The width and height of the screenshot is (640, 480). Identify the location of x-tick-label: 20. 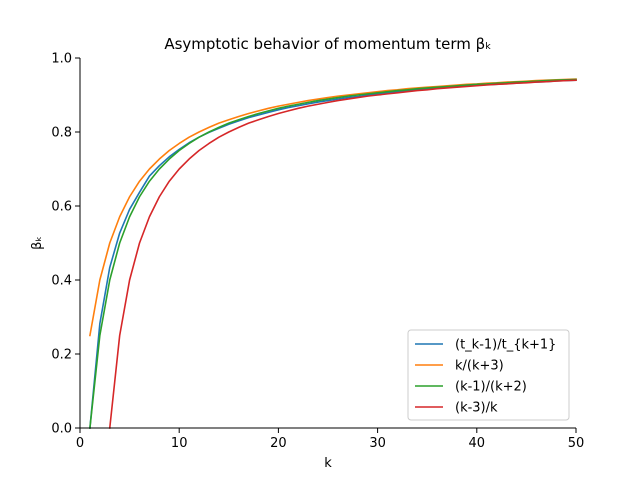
(278, 443).